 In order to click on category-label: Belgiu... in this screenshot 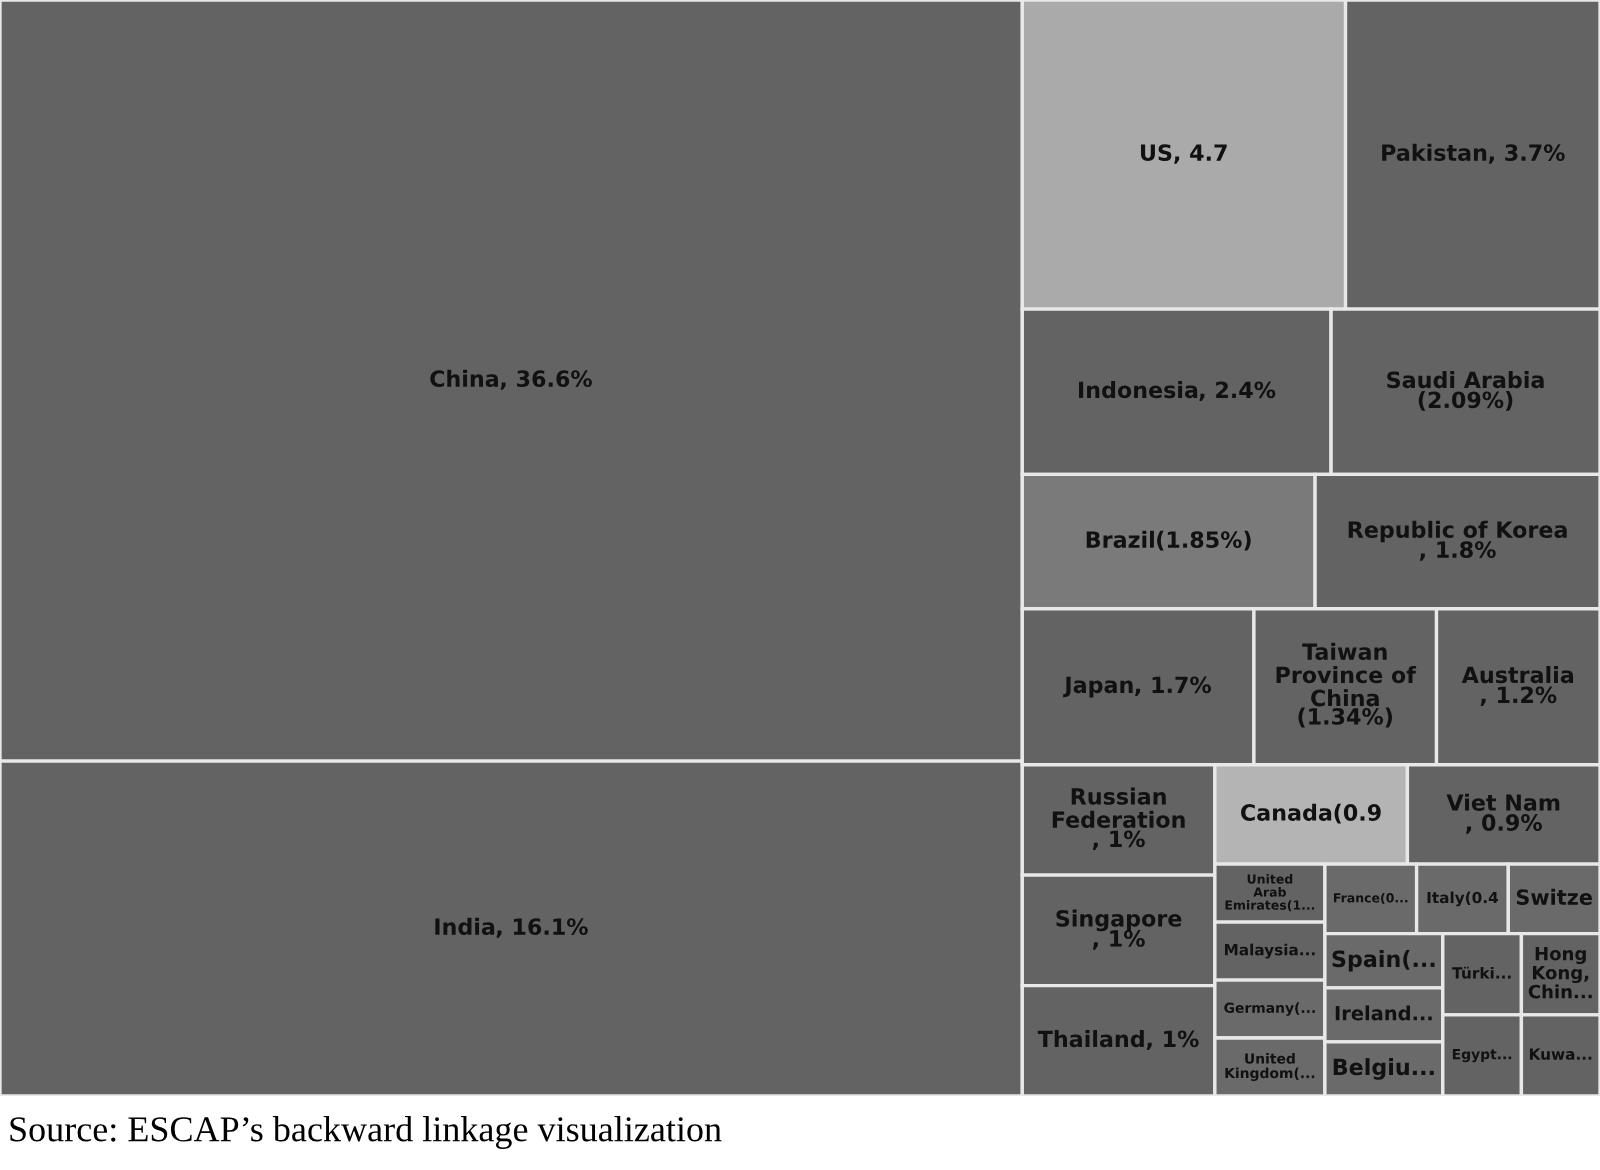, I will do `click(1383, 1069)`.